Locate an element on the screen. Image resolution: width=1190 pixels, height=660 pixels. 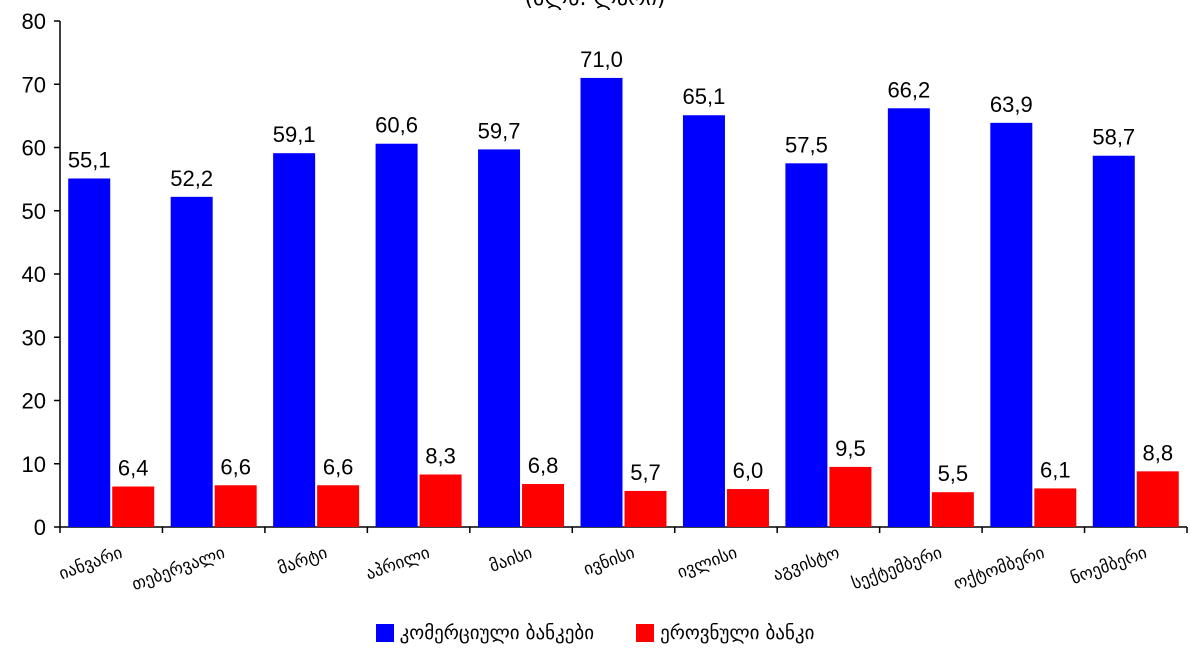
legend-swatch-blue is located at coordinates (385, 633).